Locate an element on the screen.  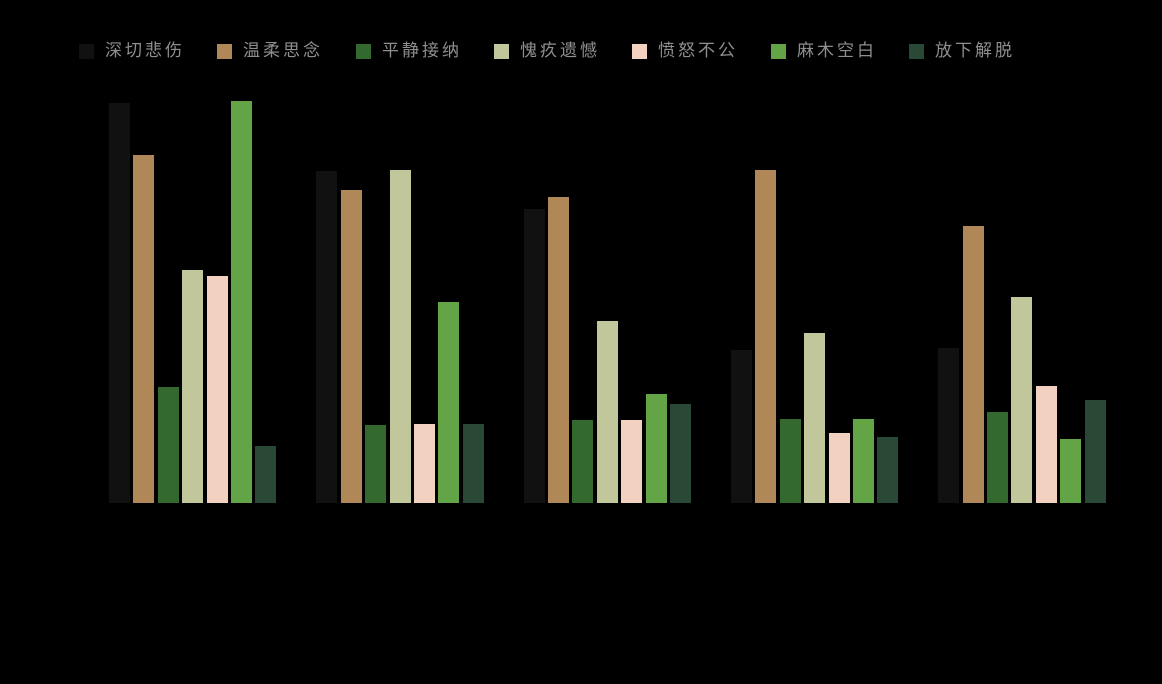
legend-label: 温柔思念 is located at coordinates (283, 50).